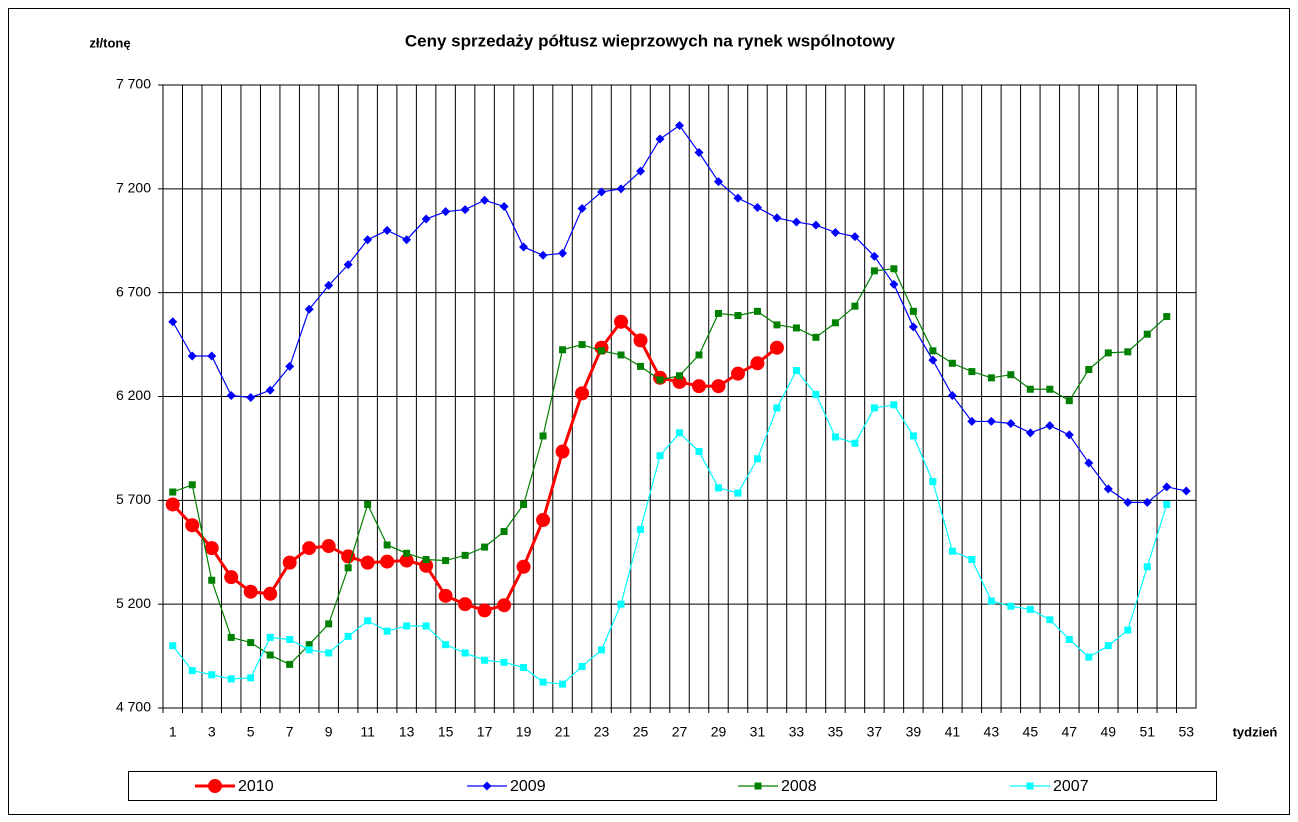 The height and width of the screenshot is (822, 1298). I want to click on y-axis-label: zł/tonę, so click(109, 42).